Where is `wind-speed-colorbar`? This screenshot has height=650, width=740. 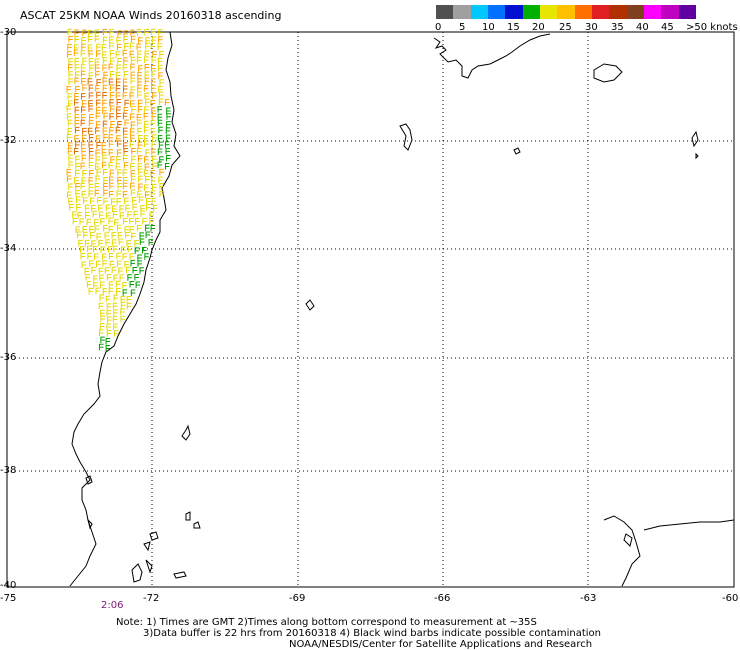 wind-speed-colorbar is located at coordinates (566, 12).